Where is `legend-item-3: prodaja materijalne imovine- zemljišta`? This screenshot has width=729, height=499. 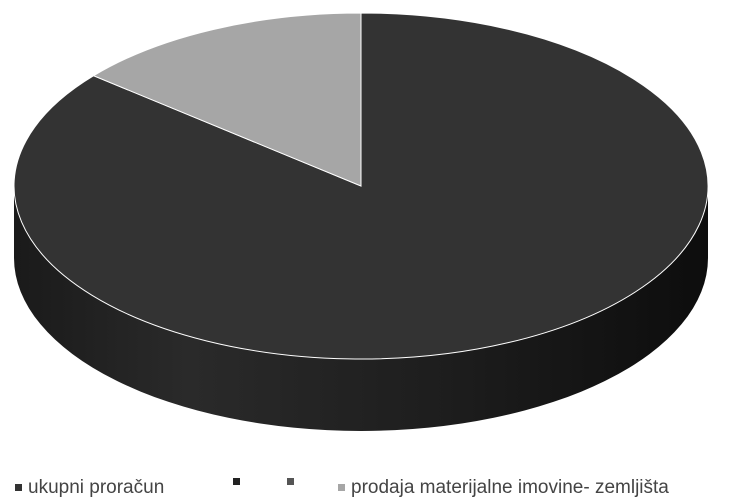
legend-item-3: prodaja materijalne imovine- zemljišta is located at coordinates (503, 487).